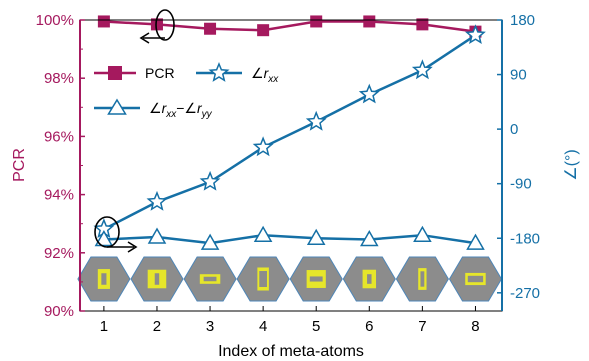 The height and width of the screenshot is (361, 589). What do you see at coordinates (59, 195) in the screenshot?
I see `left-tick-label: 94%` at bounding box center [59, 195].